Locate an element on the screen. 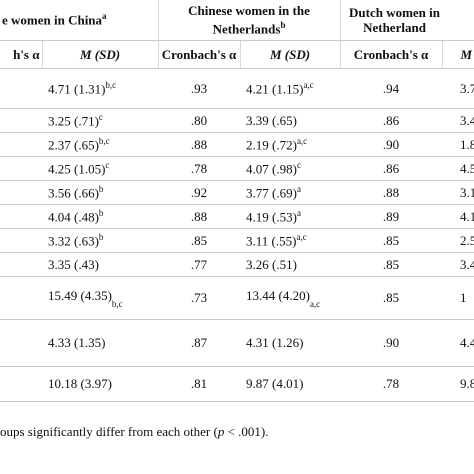 This screenshot has height=474, width=474. group-header: Chinese women in the Netherlandsb is located at coordinates (249, 20).